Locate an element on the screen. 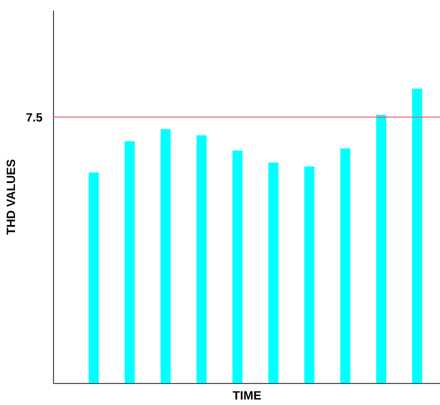  y-axis-title: THD VALUES is located at coordinates (11, 197).